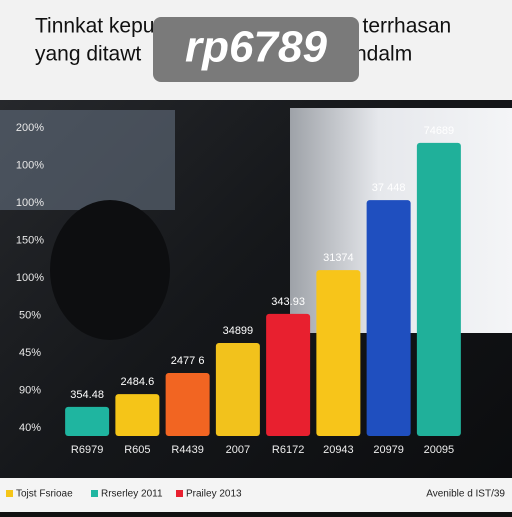 Image resolution: width=512 pixels, height=517 pixels. Describe the element at coordinates (44, 494) in the screenshot. I see `legend-label: Tojst Fsrioae` at that location.